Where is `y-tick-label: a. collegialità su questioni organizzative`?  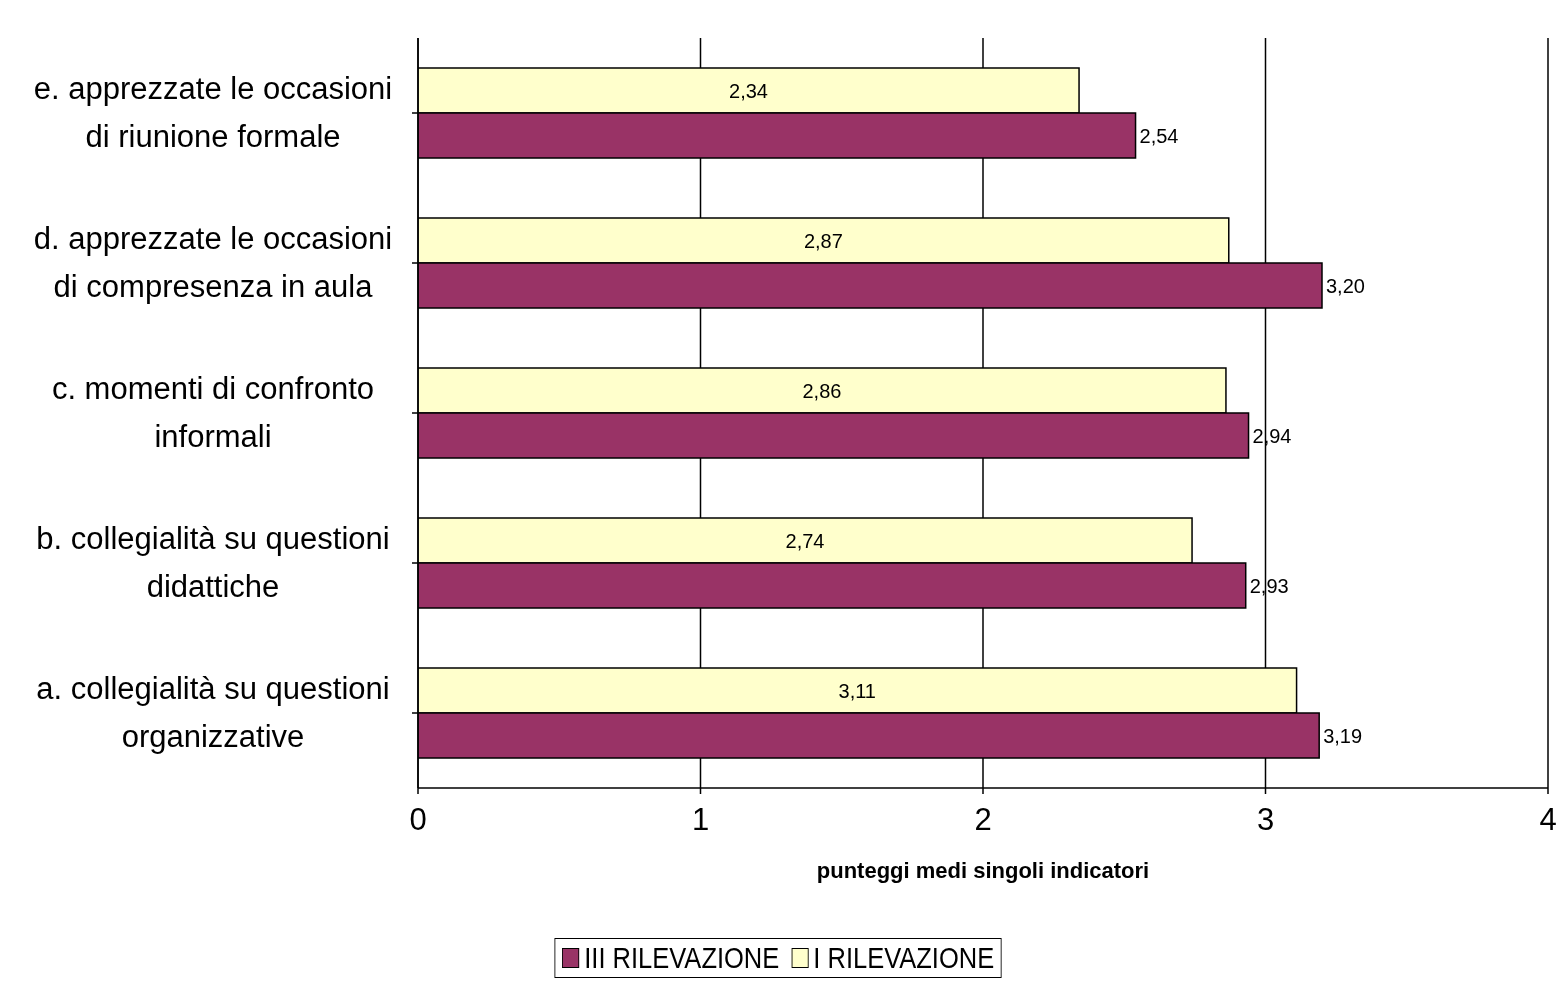 y-tick-label: a. collegialità su questioni organizzative is located at coordinates (213, 712).